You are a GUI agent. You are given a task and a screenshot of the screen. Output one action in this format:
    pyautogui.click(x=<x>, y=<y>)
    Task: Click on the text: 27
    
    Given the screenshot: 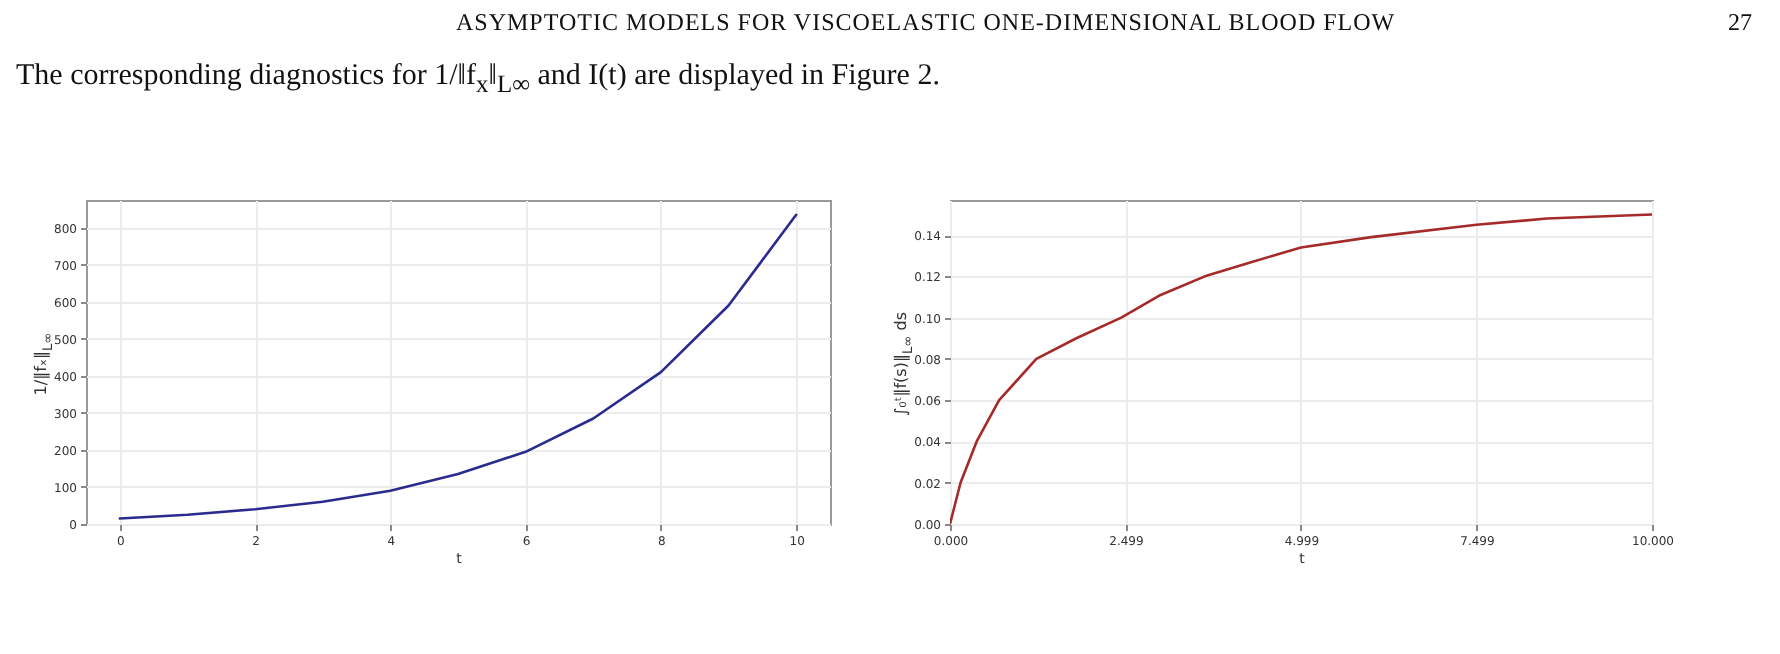 What is the action you would take?
    pyautogui.click(x=1740, y=23)
    